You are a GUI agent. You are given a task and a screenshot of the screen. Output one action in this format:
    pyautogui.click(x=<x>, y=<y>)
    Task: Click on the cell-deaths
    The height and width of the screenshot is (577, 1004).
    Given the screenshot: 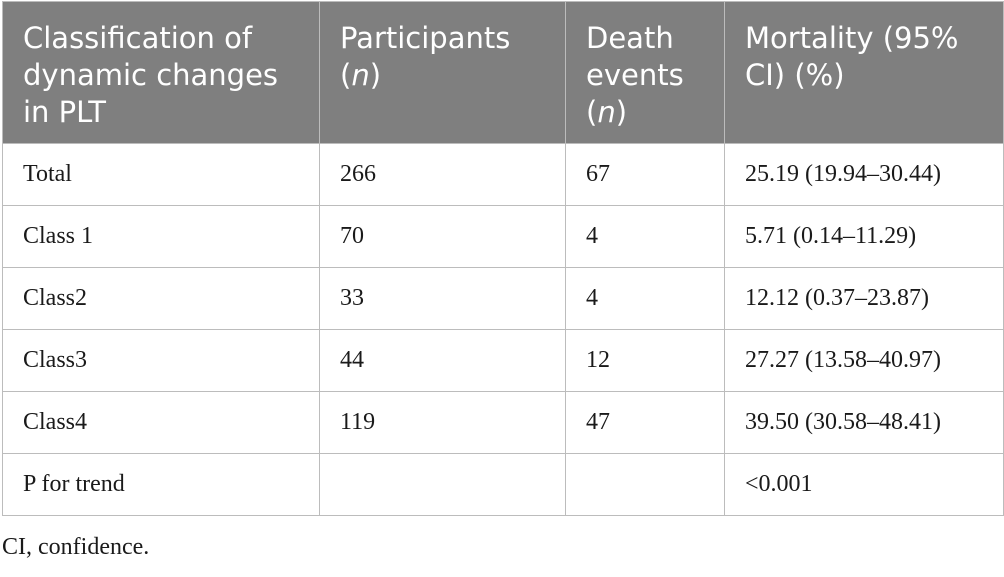 What is the action you would take?
    pyautogui.click(x=645, y=484)
    